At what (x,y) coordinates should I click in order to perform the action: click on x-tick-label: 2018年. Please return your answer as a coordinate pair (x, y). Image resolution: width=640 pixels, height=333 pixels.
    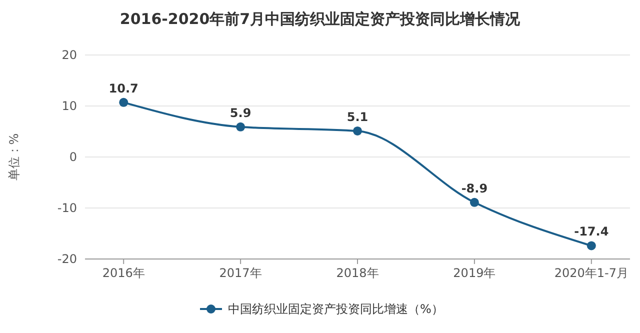
    Looking at the image, I should click on (357, 273).